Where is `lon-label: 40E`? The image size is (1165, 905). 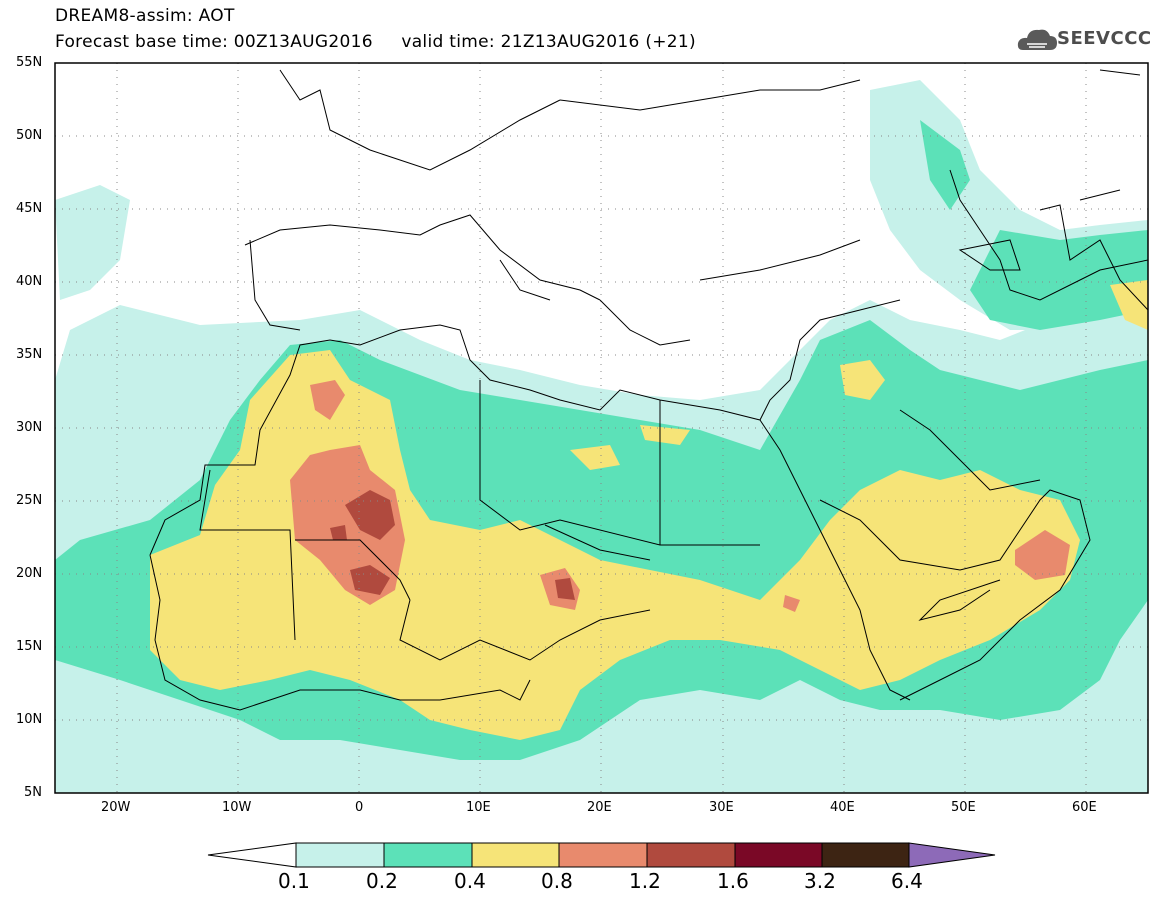 lon-label: 40E is located at coordinates (842, 807).